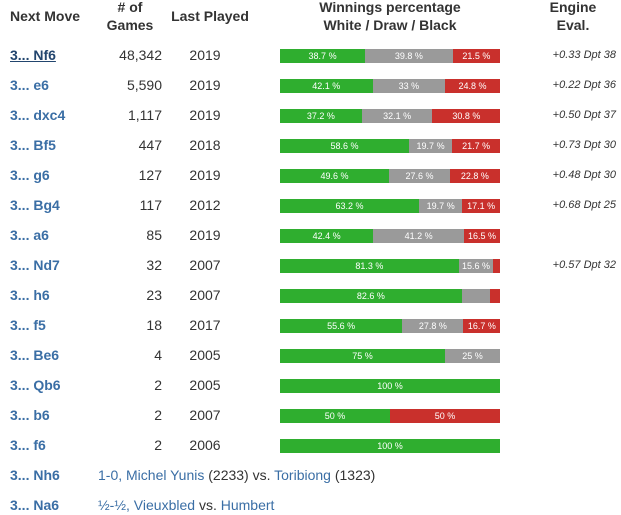 This screenshot has width=621, height=515. I want to click on eval-depth: Dpt 32, so click(599, 265).